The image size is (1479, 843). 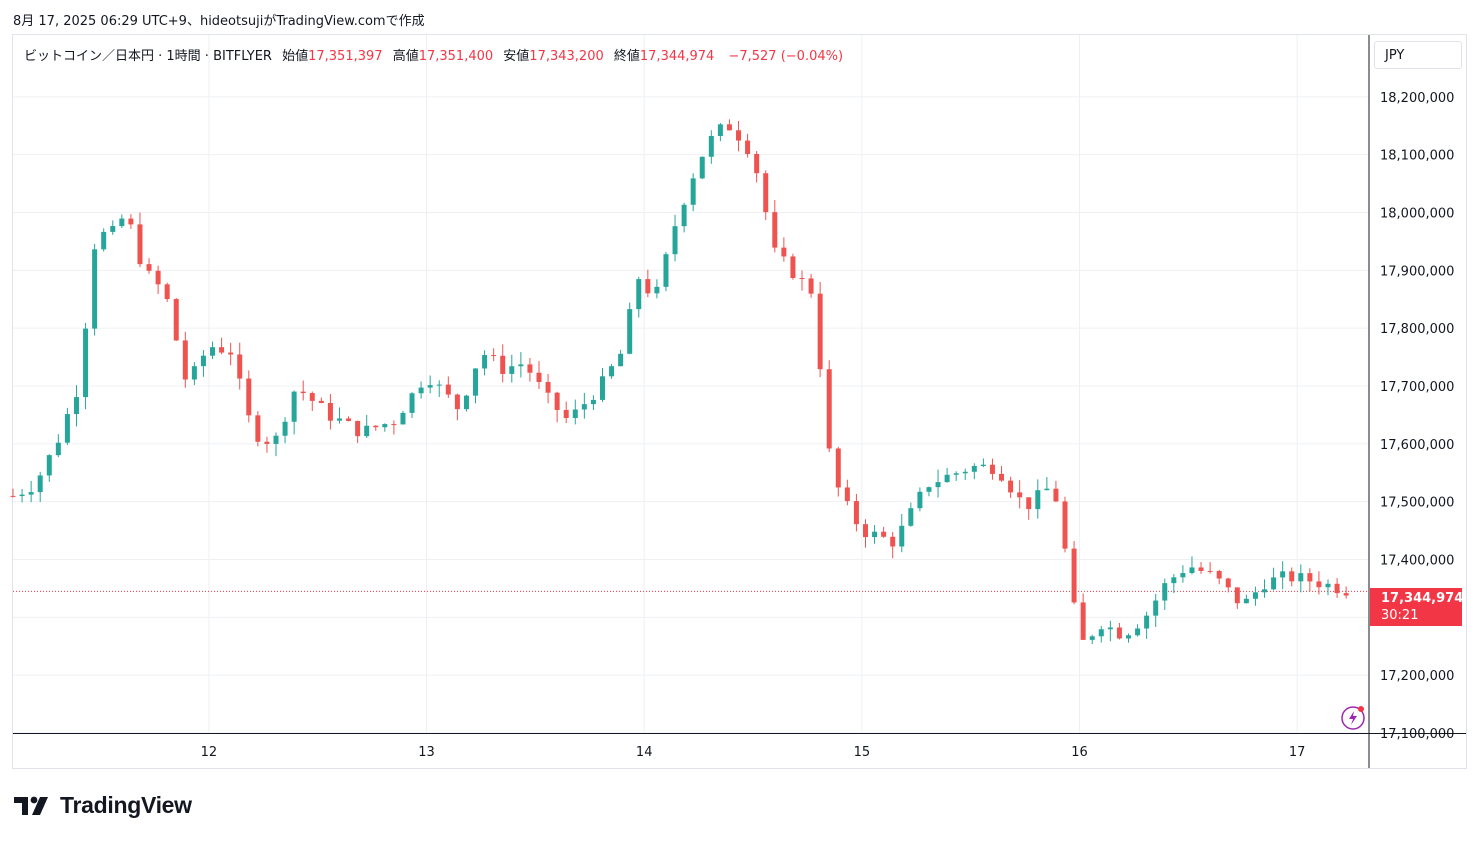 What do you see at coordinates (1417, 329) in the screenshot?
I see `y-tick-label: 17,800,000` at bounding box center [1417, 329].